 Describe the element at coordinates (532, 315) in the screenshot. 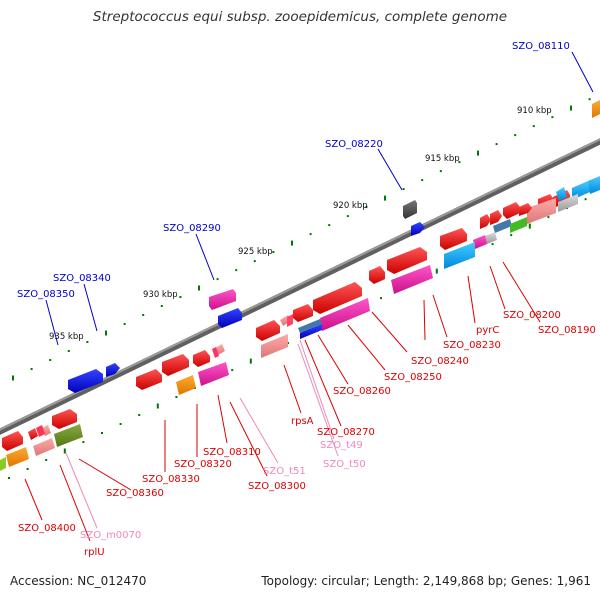

I see `gene-label: SZO_08200` at that location.